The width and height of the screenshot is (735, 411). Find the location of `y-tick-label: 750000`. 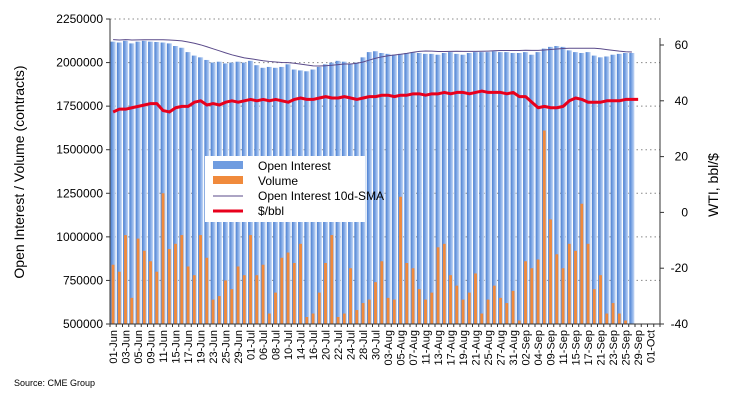

y-tick-label: 750000 is located at coordinates (83, 280).